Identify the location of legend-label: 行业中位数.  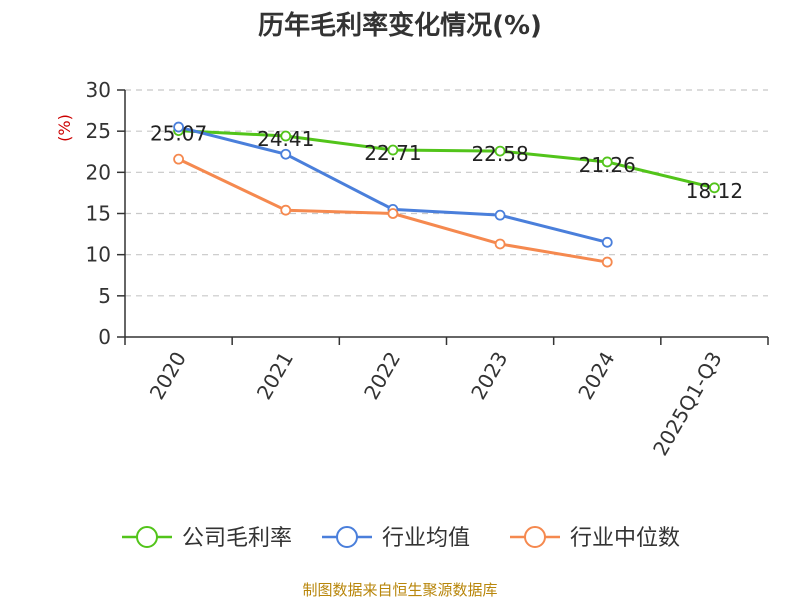
(625, 538).